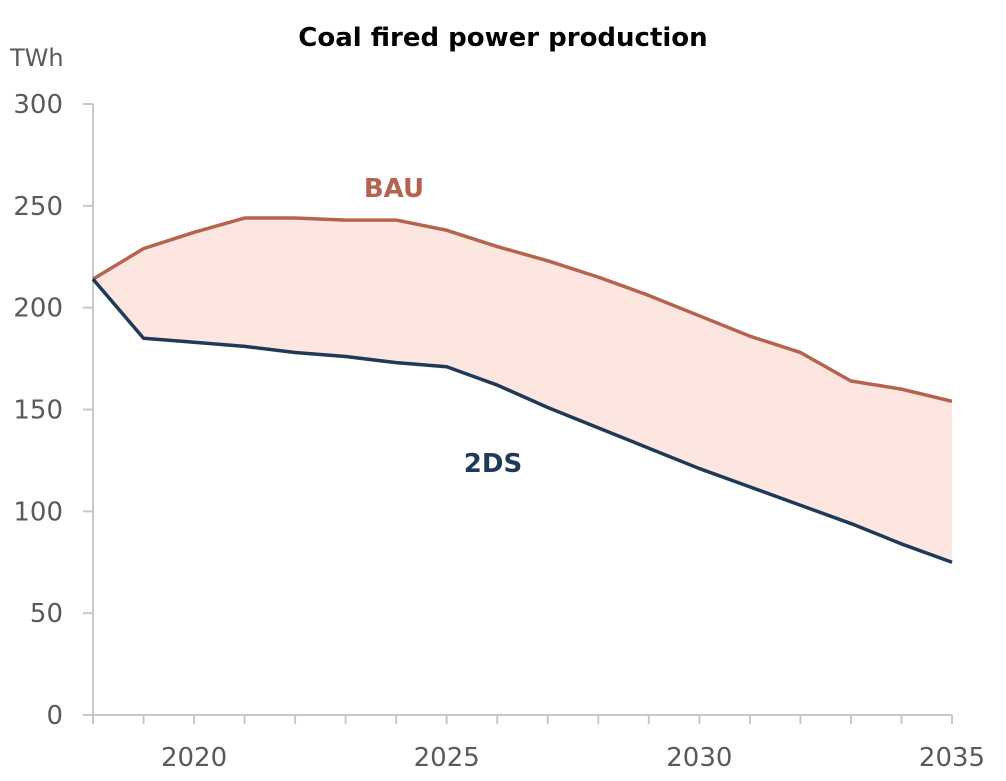 Image resolution: width=1006 pixels, height=781 pixels. What do you see at coordinates (394, 189) in the screenshot?
I see `series-label-bau: BAU` at bounding box center [394, 189].